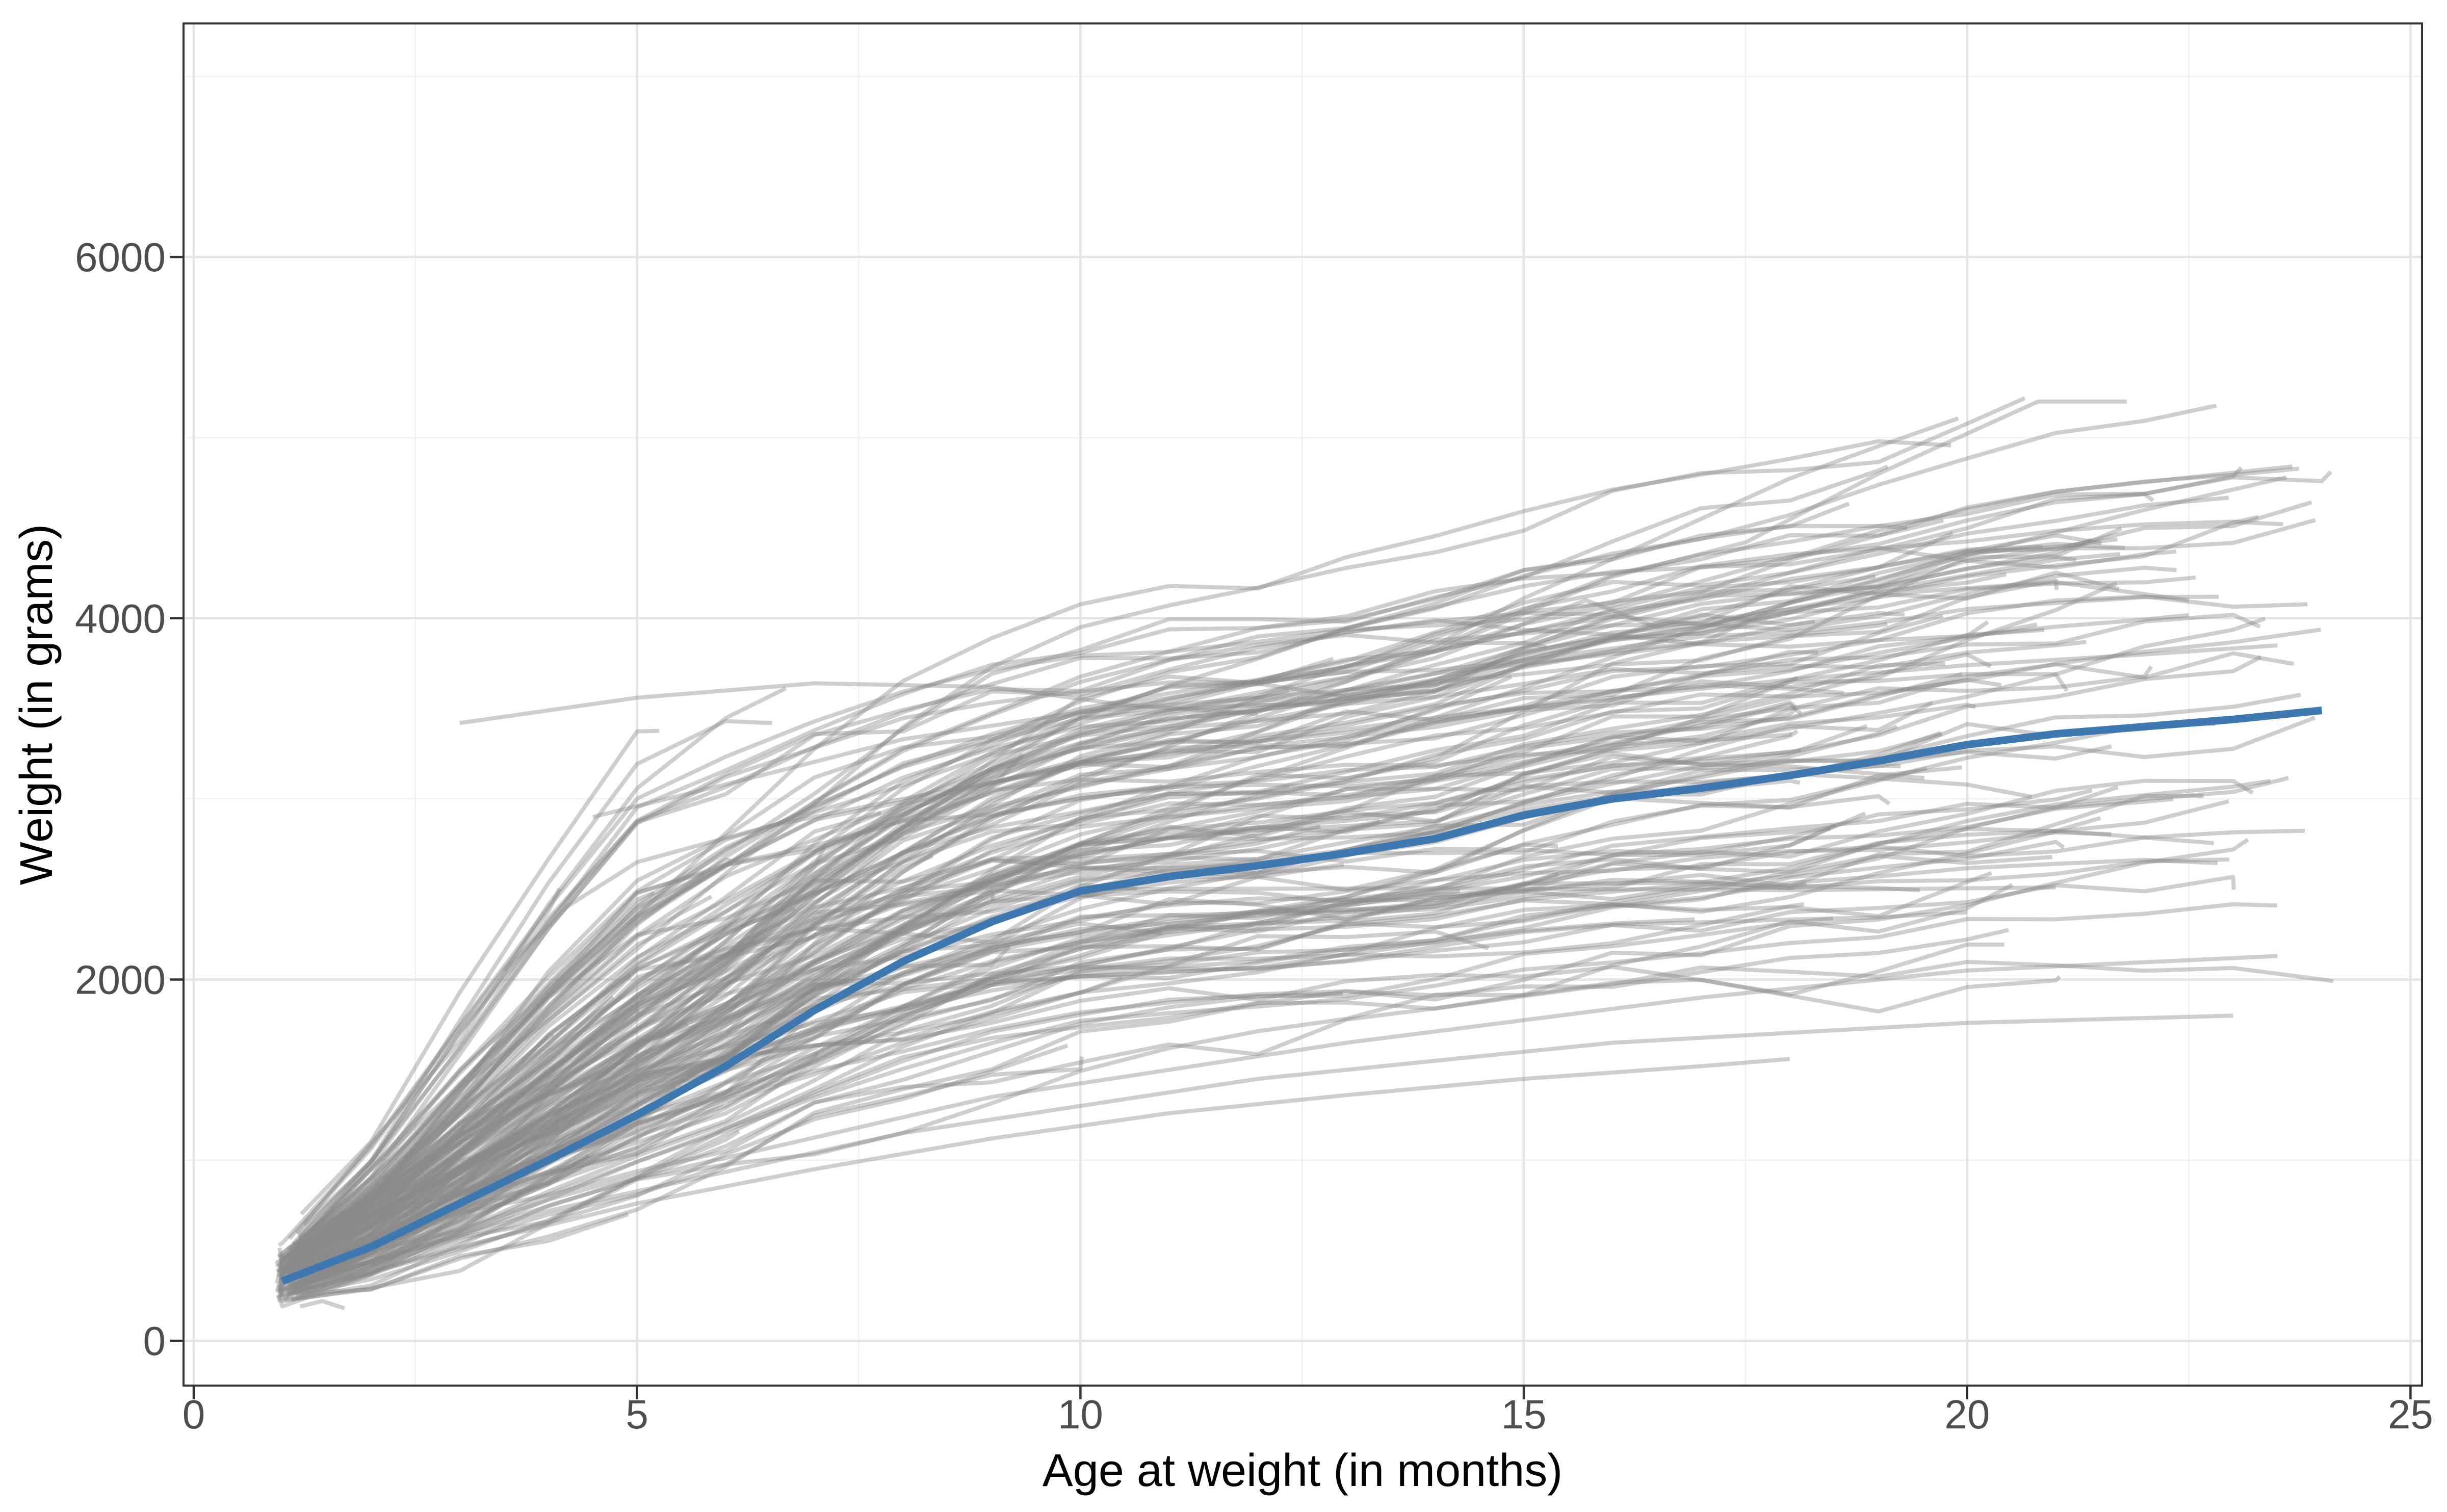  Describe the element at coordinates (194, 1414) in the screenshot. I see `x-tick-label: 0` at that location.